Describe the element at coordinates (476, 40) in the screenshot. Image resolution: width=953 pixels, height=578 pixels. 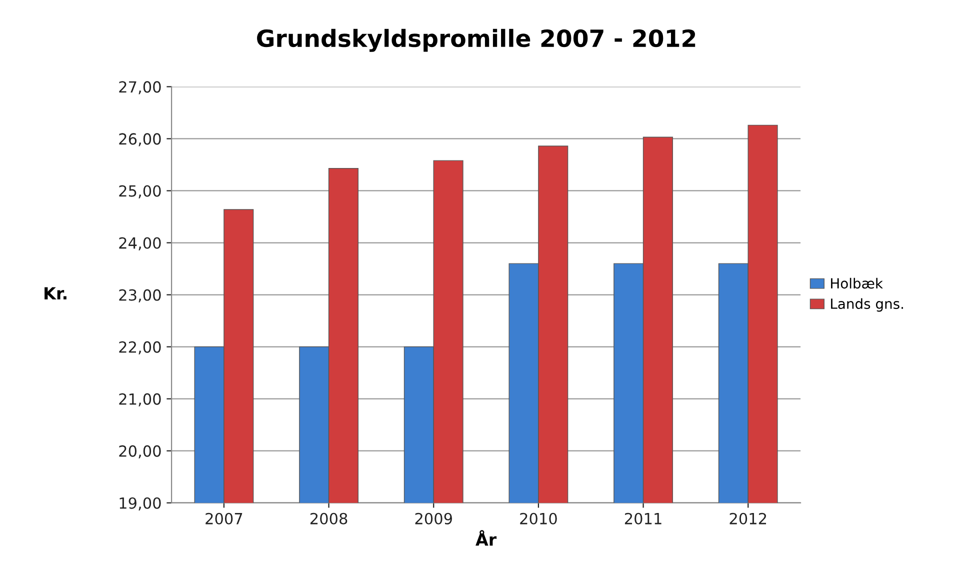
I see `chart-title: Grundskyldspromille 2007 - 2012` at that location.